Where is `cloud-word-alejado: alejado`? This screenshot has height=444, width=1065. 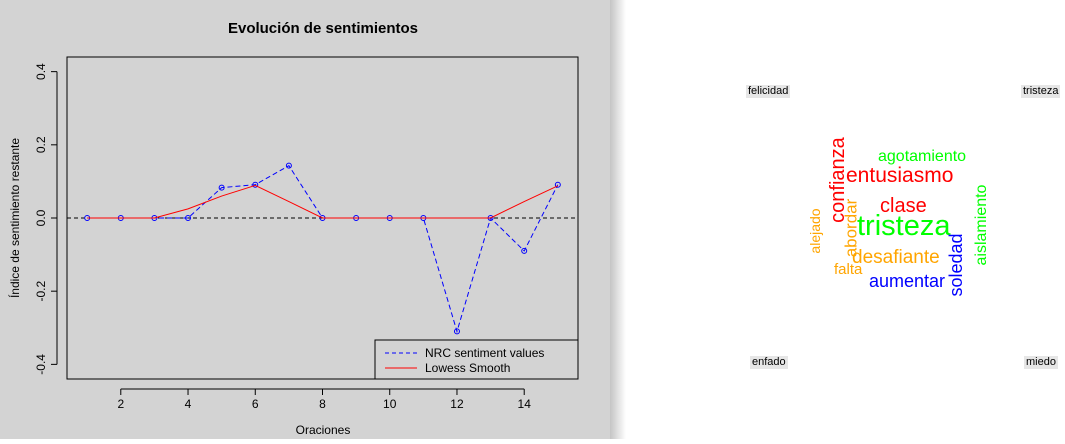 cloud-word-alejado: alejado is located at coordinates (815, 231).